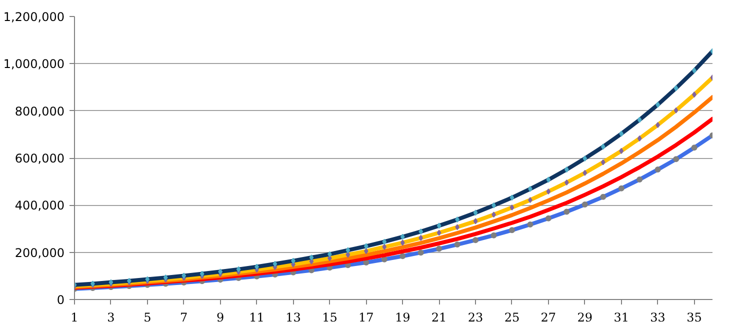 The width and height of the screenshot is (738, 331). Describe the element at coordinates (34, 64) in the screenshot. I see `y-tick-label: 1,000,000` at that location.